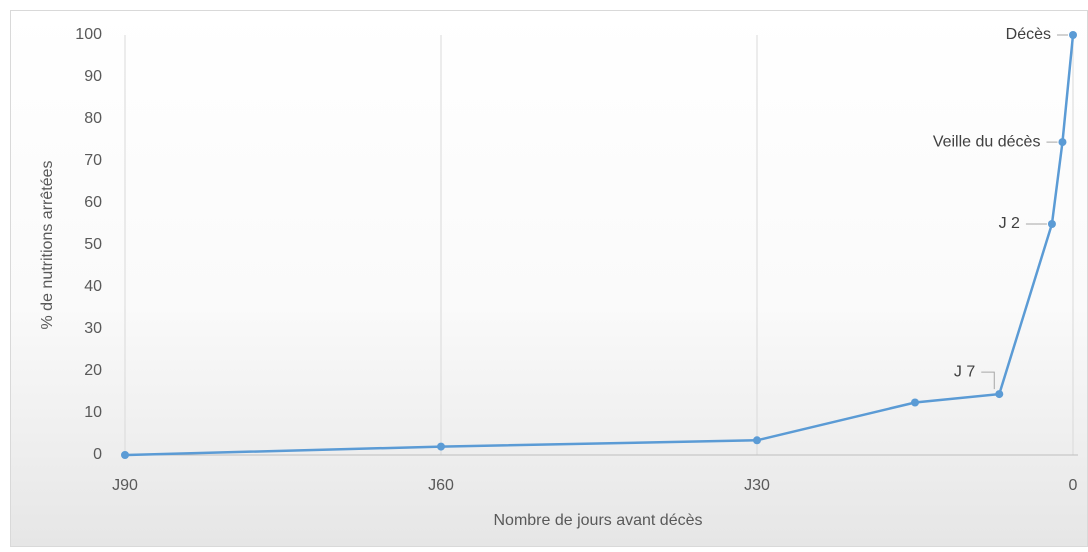 The width and height of the screenshot is (1088, 552). What do you see at coordinates (47, 245) in the screenshot?
I see `y-axis-title: % de nutritions arrêtées` at bounding box center [47, 245].